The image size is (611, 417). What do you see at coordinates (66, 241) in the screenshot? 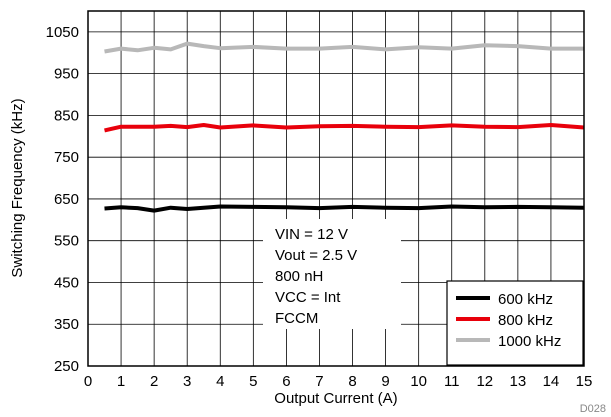
I see `y-tick-label: 550` at bounding box center [66, 241].